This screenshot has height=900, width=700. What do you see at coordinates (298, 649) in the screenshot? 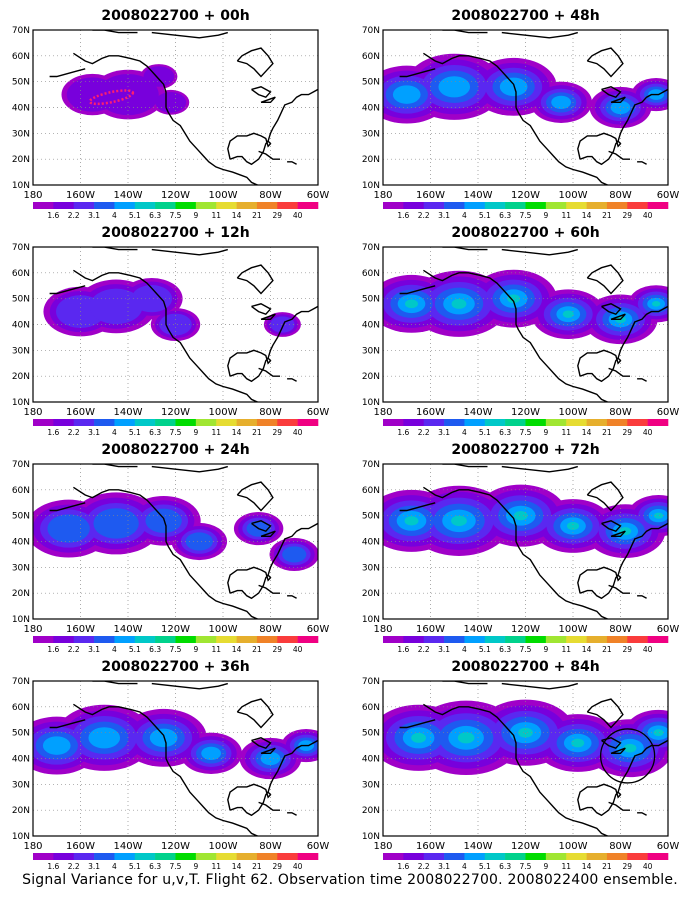
I see `colorbar-level-label: 40` at bounding box center [298, 649].